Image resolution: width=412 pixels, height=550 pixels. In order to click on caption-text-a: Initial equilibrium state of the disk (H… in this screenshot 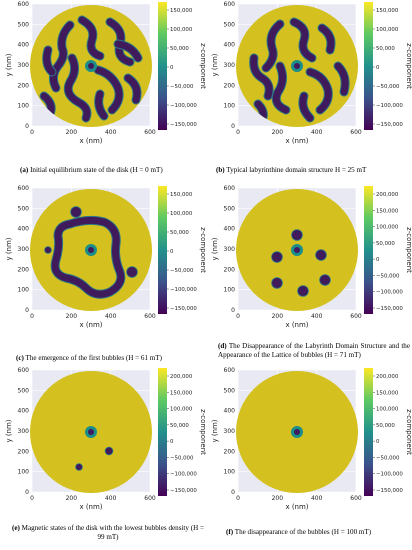, I will do `click(96, 170)`.